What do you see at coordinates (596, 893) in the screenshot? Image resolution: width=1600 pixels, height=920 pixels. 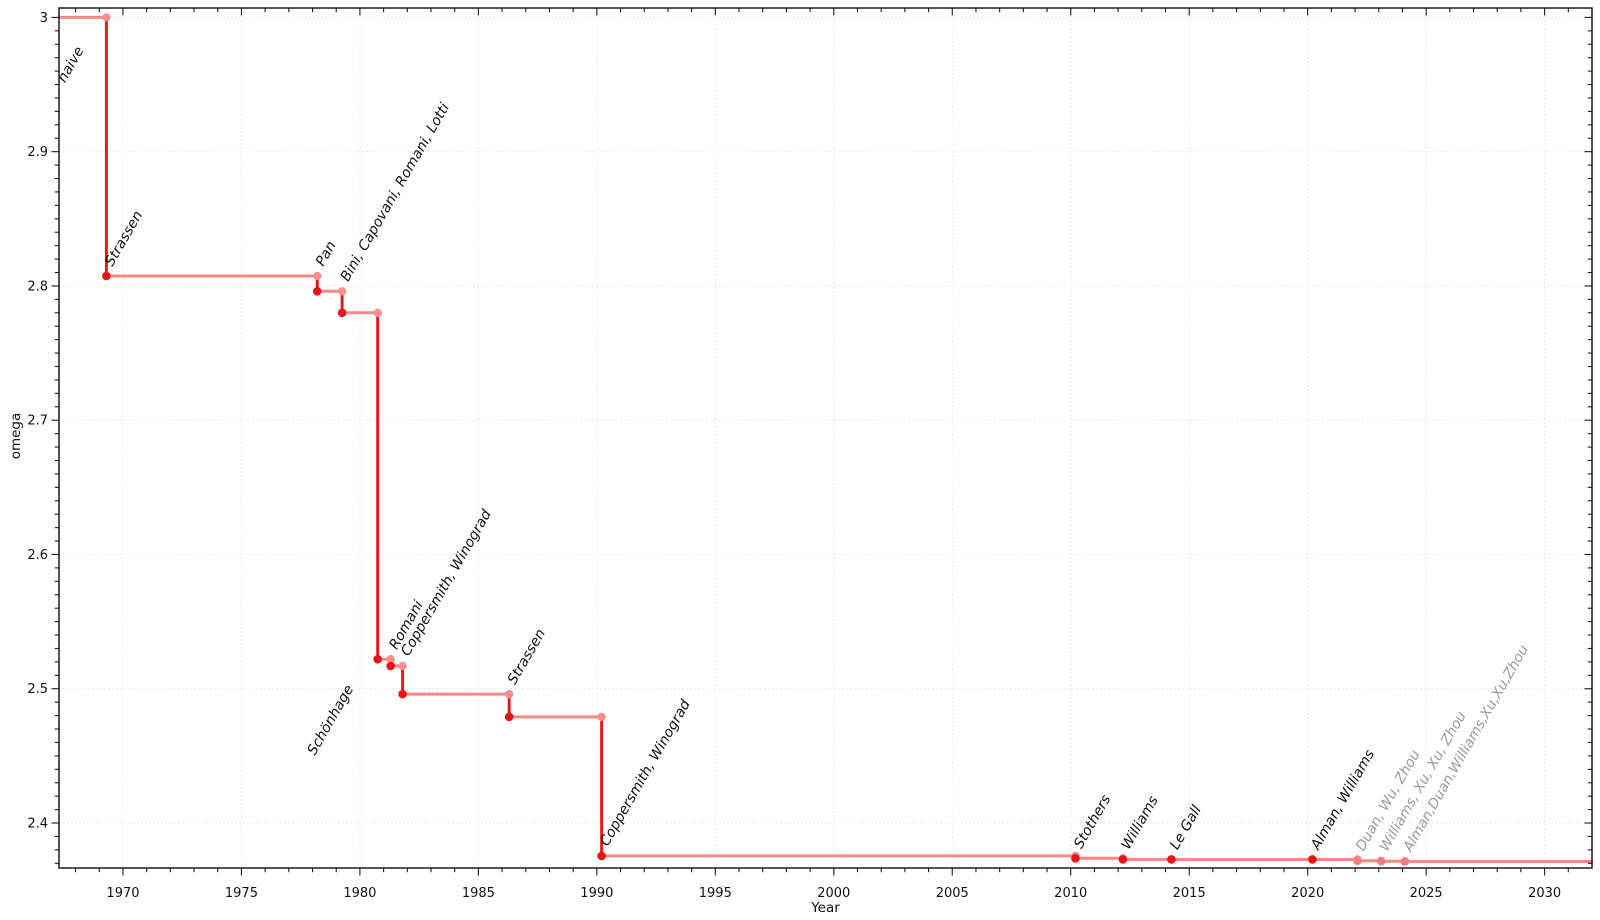 I see `x-tick-label: 1990` at bounding box center [596, 893].